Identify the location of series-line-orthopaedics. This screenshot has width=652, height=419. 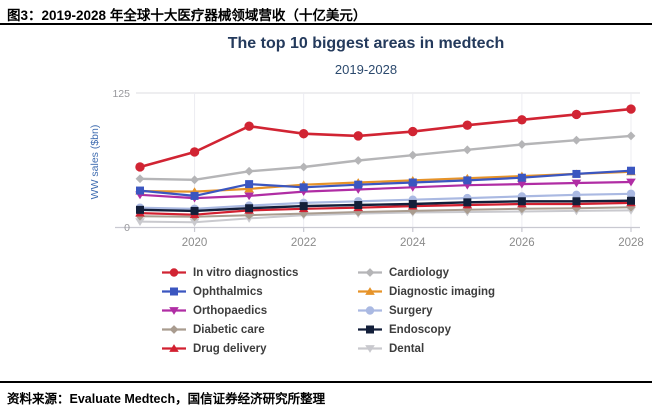
(385, 190).